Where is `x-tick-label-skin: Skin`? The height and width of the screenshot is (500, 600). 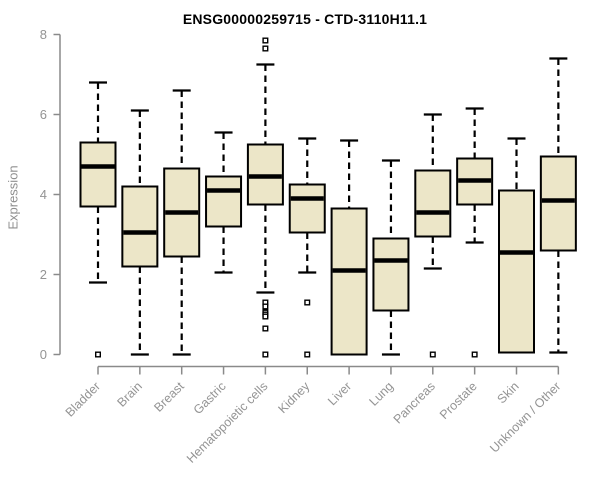
x-tick-label-skin: Skin is located at coordinates (508, 392).